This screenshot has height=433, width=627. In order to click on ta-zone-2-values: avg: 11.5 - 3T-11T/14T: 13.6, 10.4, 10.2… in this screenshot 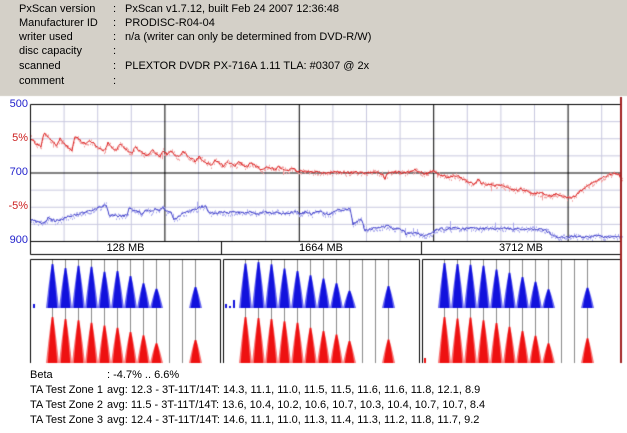, I will do `click(296, 405)`.